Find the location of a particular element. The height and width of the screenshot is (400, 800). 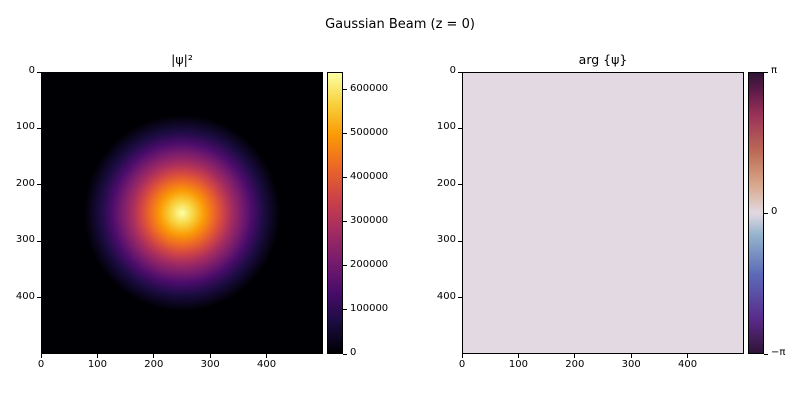

figure-title: Gaussian Beam (z = 0) is located at coordinates (400, 24).